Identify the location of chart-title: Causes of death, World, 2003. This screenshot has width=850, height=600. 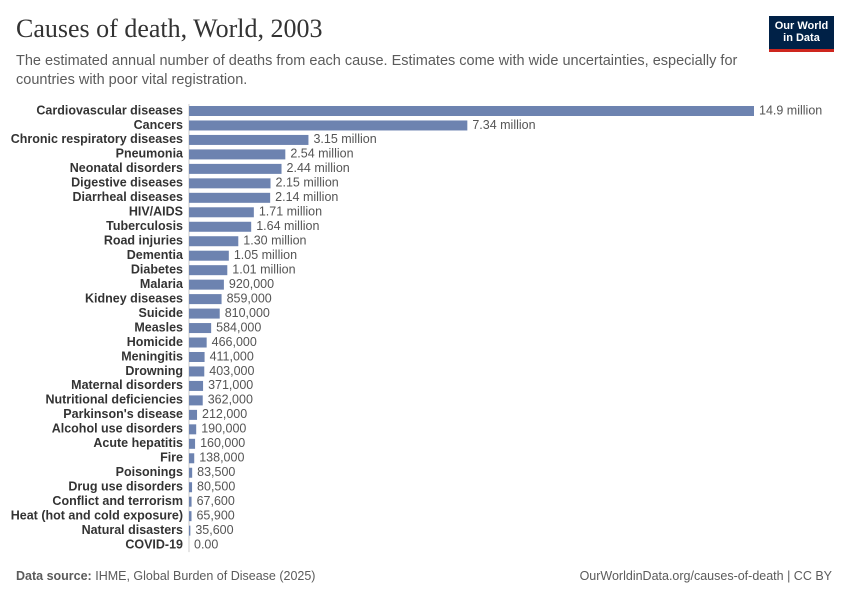
(169, 28).